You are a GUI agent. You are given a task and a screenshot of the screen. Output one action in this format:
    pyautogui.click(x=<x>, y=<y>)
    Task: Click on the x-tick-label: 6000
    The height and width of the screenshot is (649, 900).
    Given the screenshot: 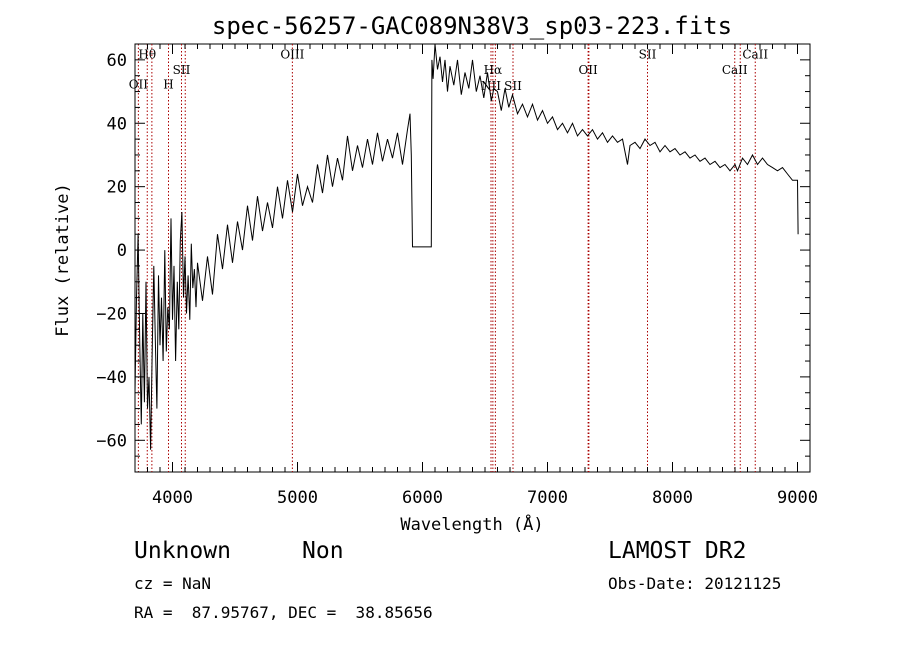 What is the action you would take?
    pyautogui.click(x=422, y=498)
    